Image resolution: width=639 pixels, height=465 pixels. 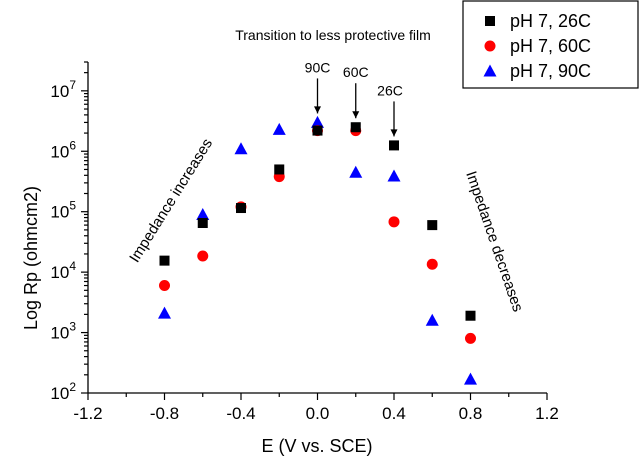 What do you see at coordinates (550, 71) in the screenshot?
I see `legend-label: pH 7, 90C` at bounding box center [550, 71].